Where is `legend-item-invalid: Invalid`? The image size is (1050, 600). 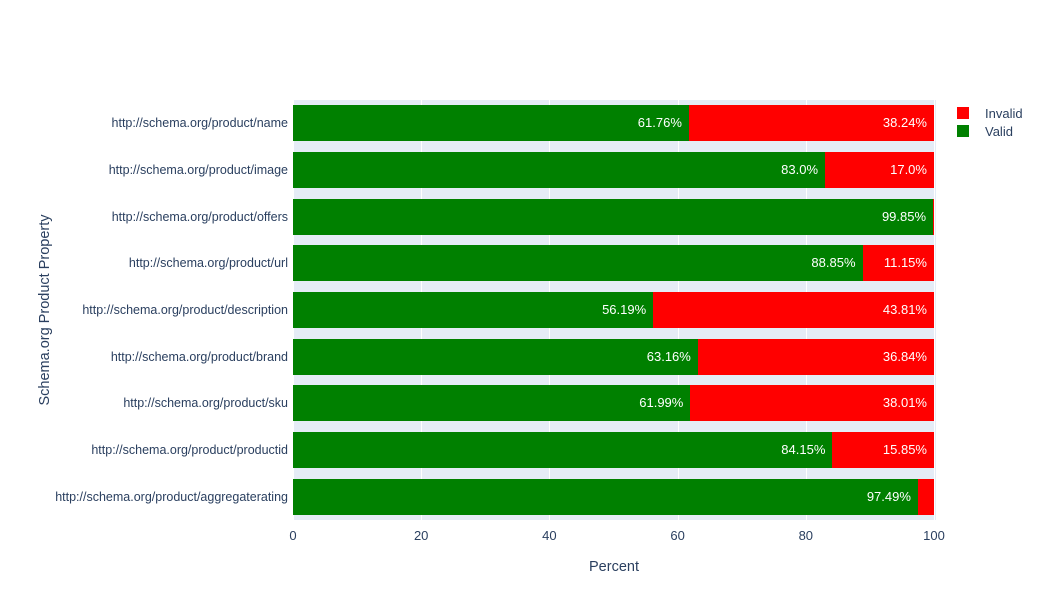 legend-item-invalid: Invalid is located at coordinates (990, 113).